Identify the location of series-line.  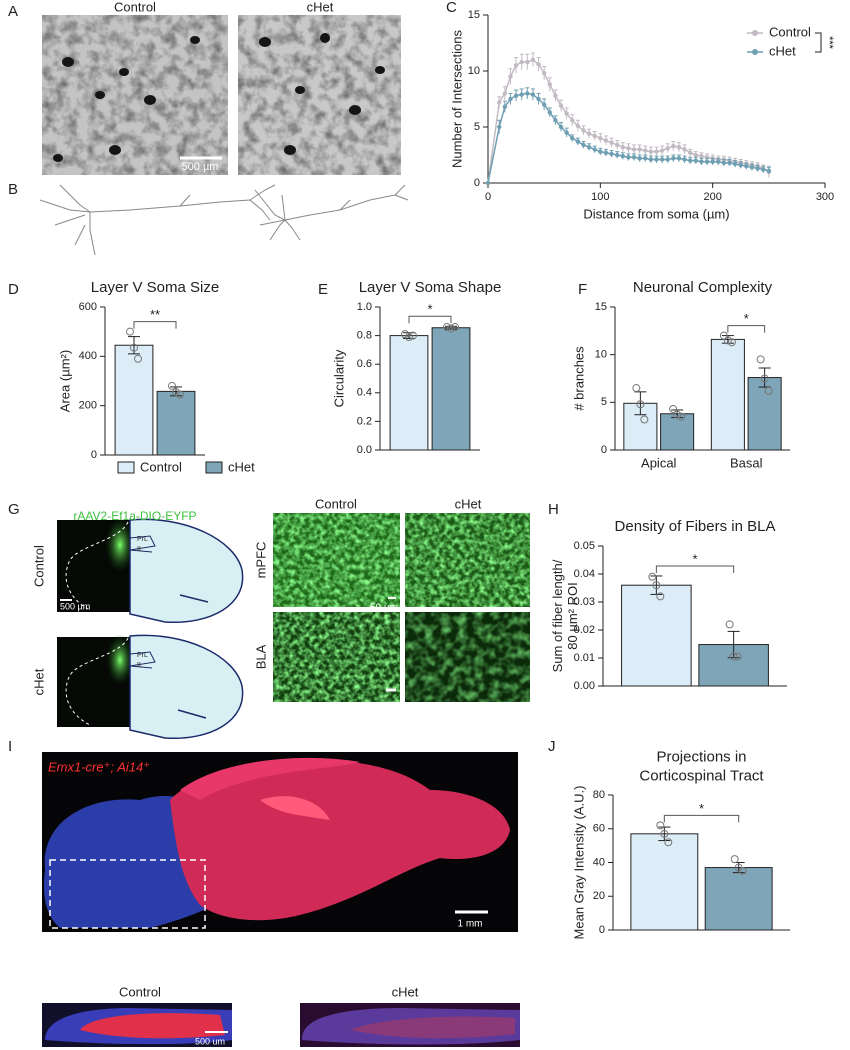
(628, 121).